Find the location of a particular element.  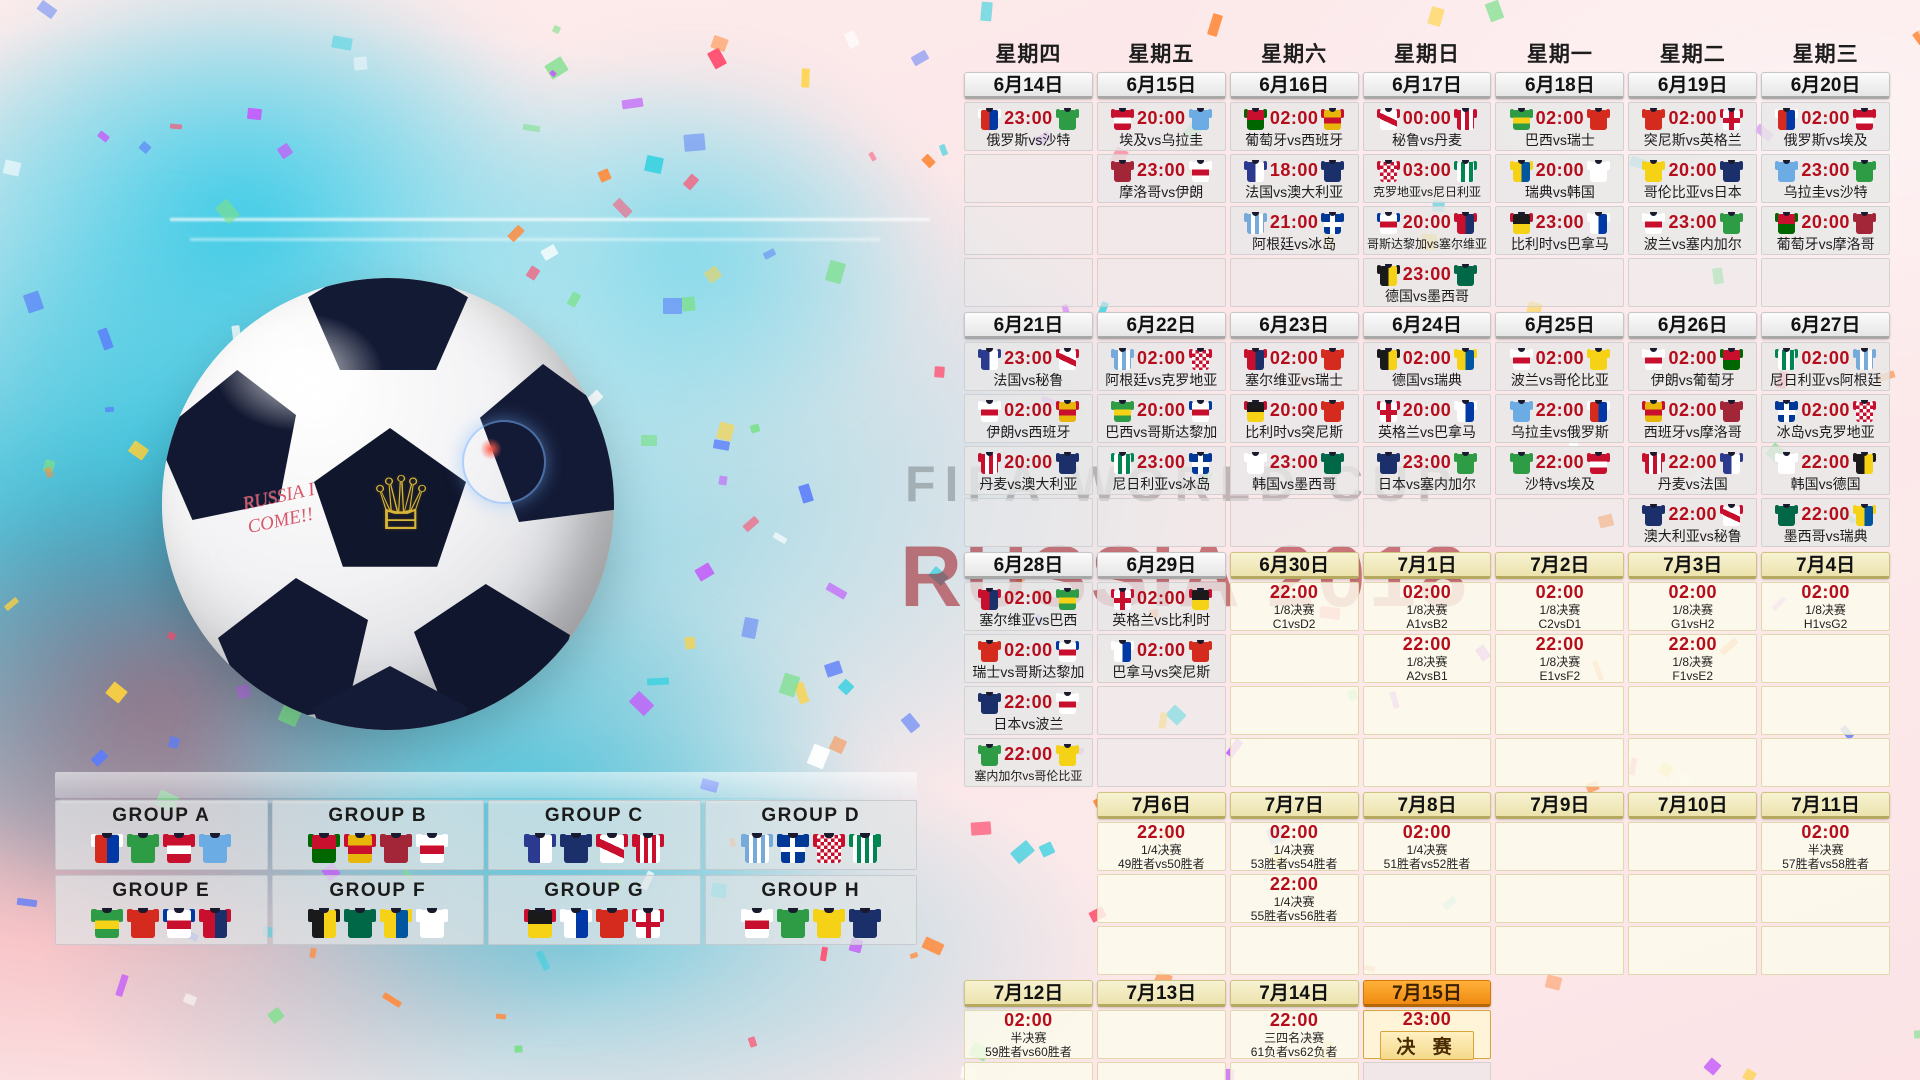

knockout-match-cell: 22:00 1/8决赛 F1vsE2 is located at coordinates (1693, 658).